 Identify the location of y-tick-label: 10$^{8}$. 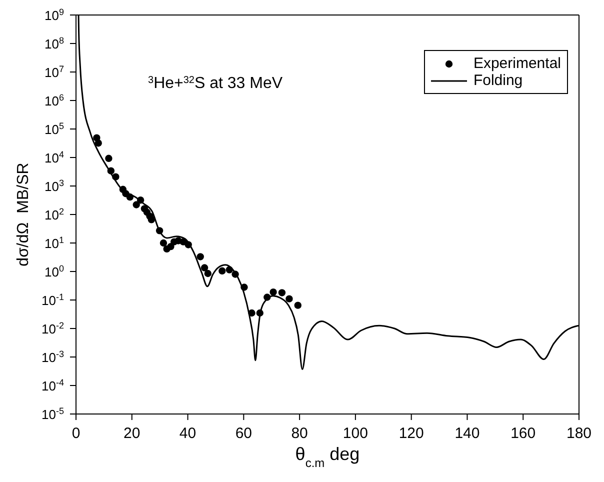
(54, 44).